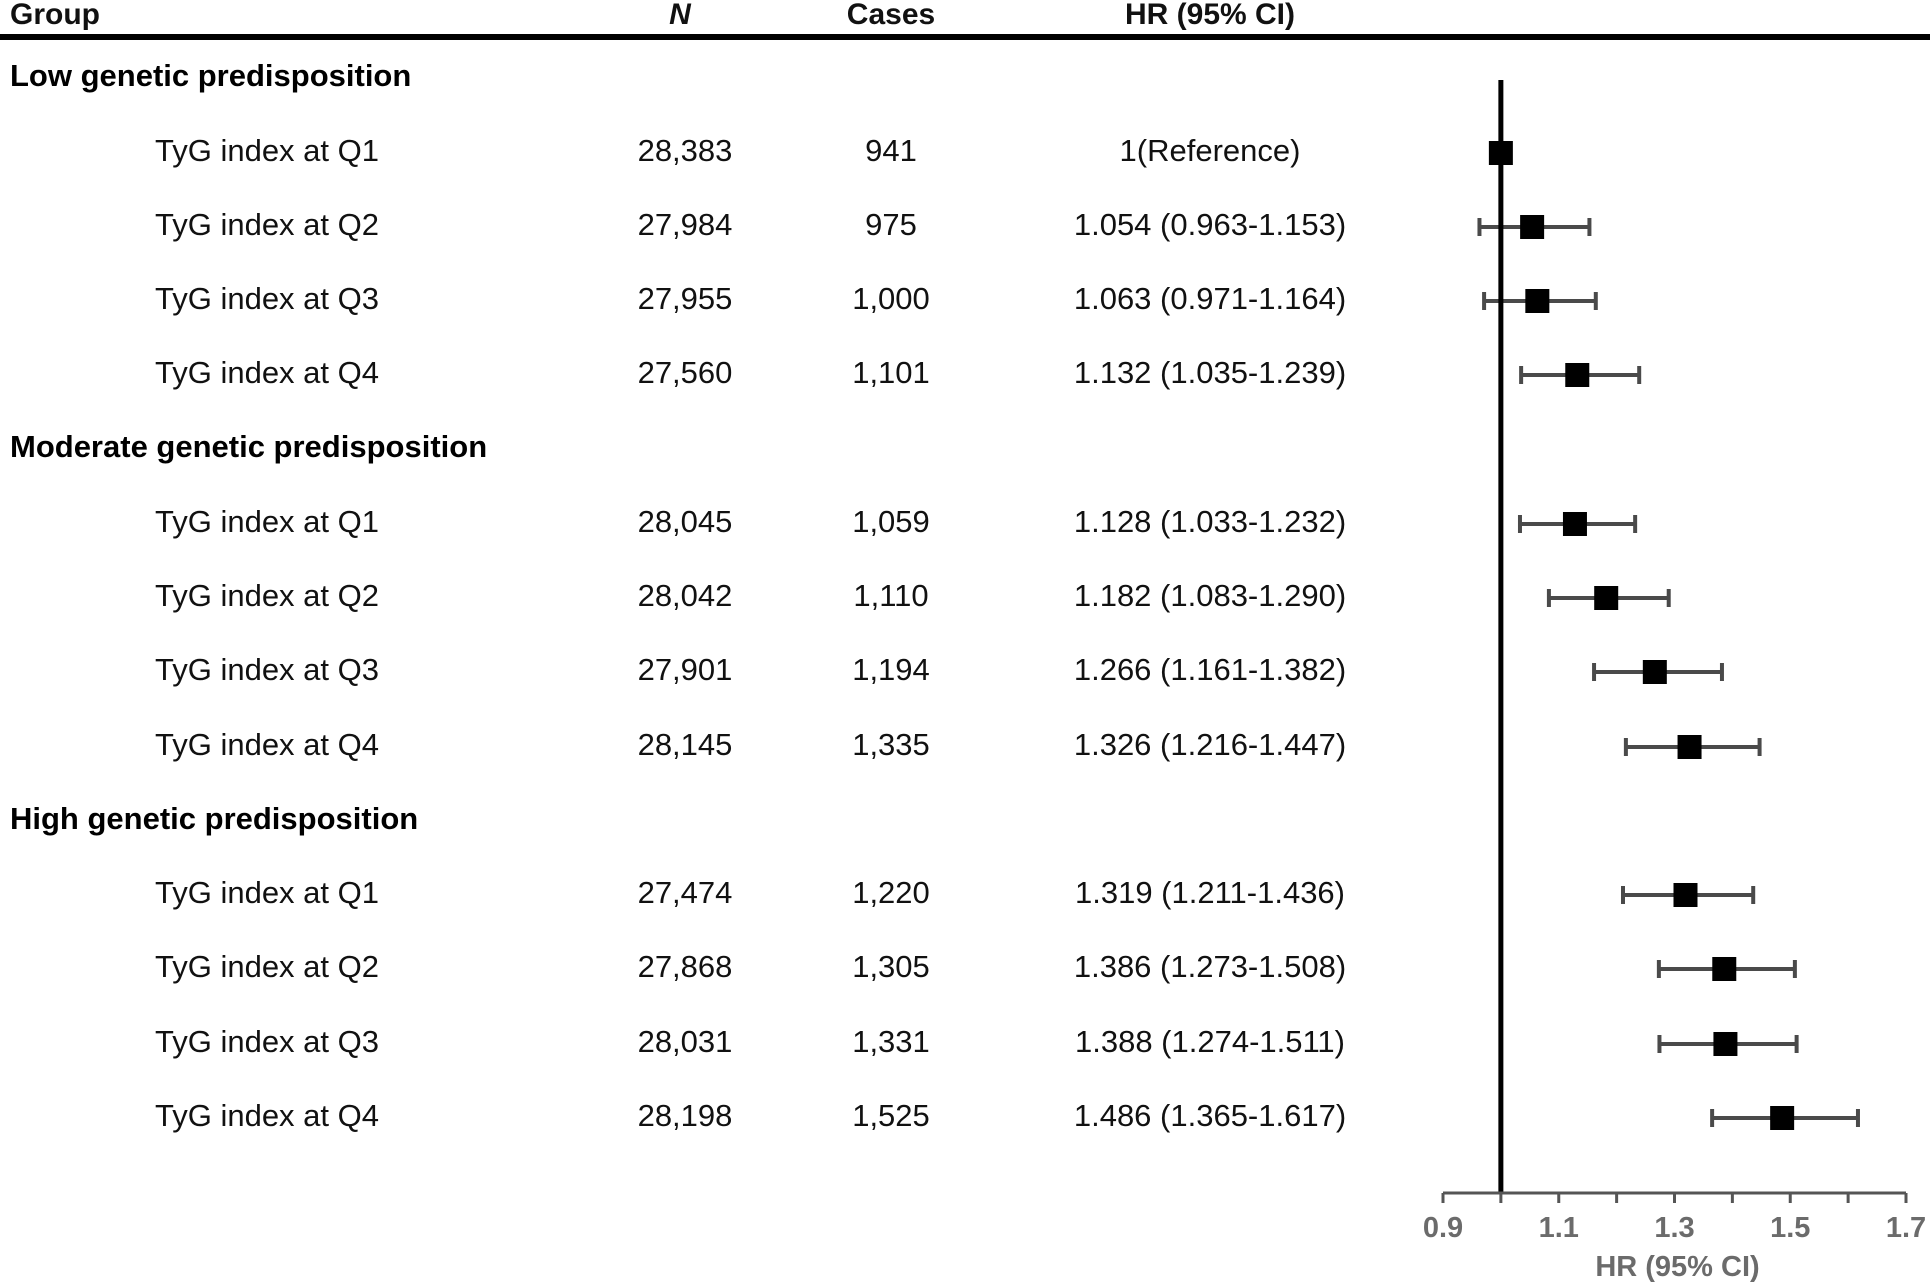 The image size is (1930, 1287). I want to click on row-hr: 1.128 (1.033-1.232), so click(1210, 521).